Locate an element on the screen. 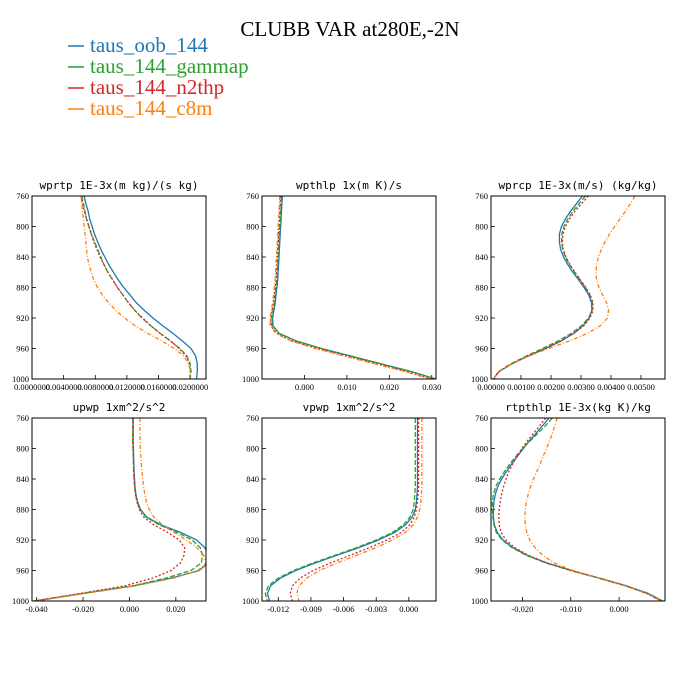 This screenshot has height=700, width=700. panel-title: upwp 1xm^2/s^2 is located at coordinates (119, 407).